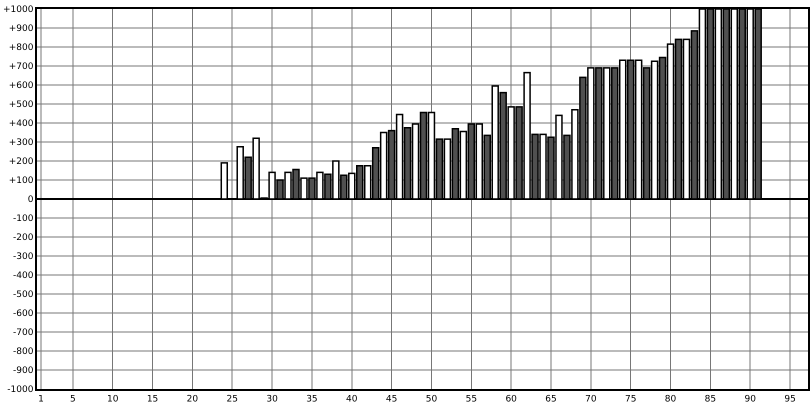 The height and width of the screenshot is (406, 811). What do you see at coordinates (591, 399) in the screenshot?
I see `x-tick-label: 70` at bounding box center [591, 399].